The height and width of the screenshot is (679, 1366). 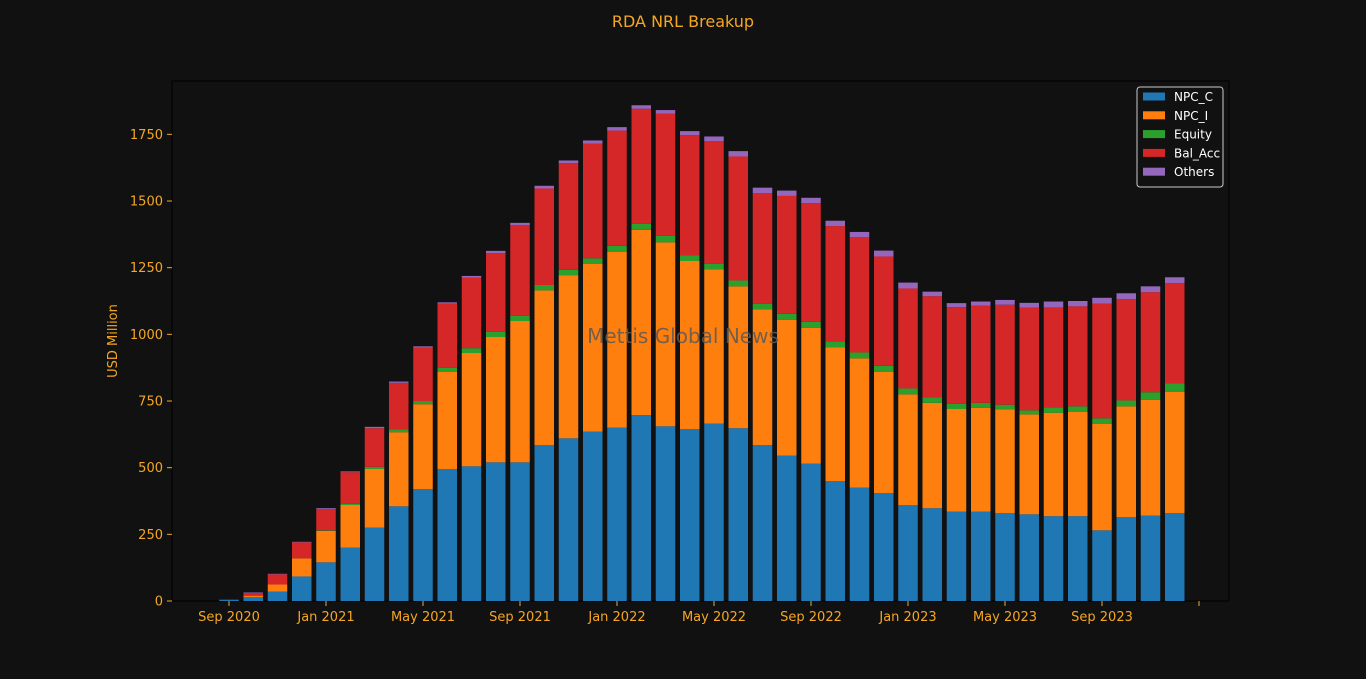 What do you see at coordinates (1194, 172) in the screenshot?
I see `legend-label: Others` at bounding box center [1194, 172].